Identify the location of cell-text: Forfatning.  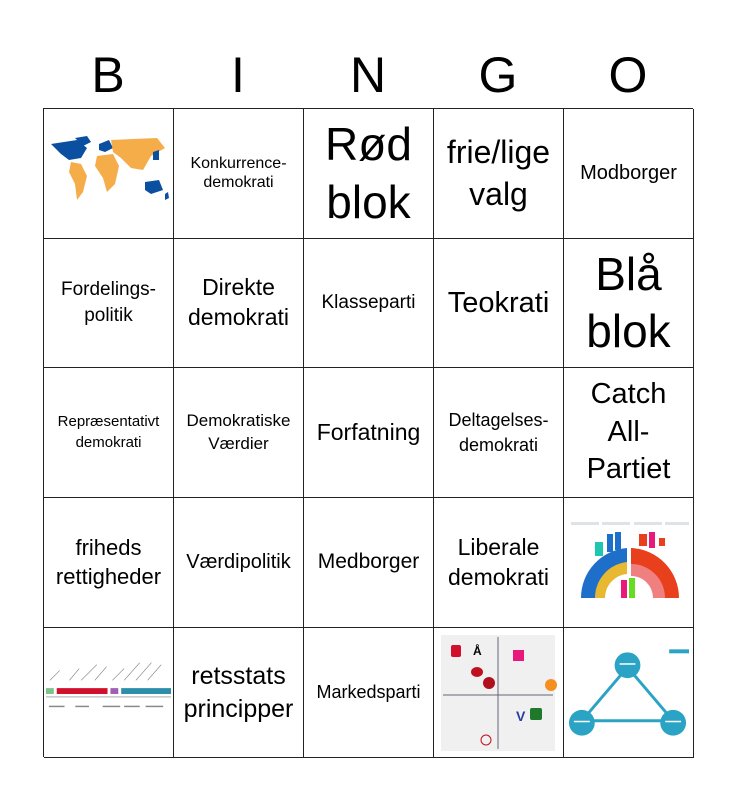
(368, 431).